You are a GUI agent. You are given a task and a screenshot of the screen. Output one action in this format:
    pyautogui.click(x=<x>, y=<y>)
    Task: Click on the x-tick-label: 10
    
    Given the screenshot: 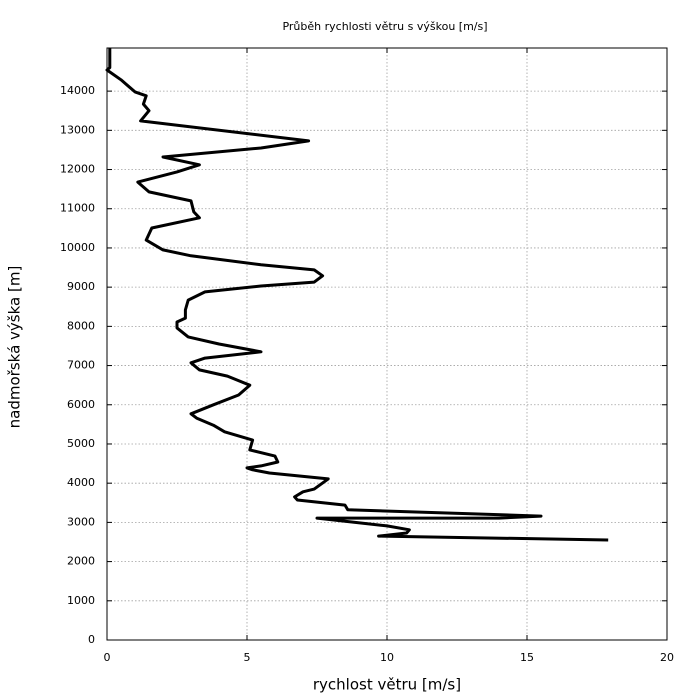 What is the action you would take?
    pyautogui.click(x=387, y=657)
    